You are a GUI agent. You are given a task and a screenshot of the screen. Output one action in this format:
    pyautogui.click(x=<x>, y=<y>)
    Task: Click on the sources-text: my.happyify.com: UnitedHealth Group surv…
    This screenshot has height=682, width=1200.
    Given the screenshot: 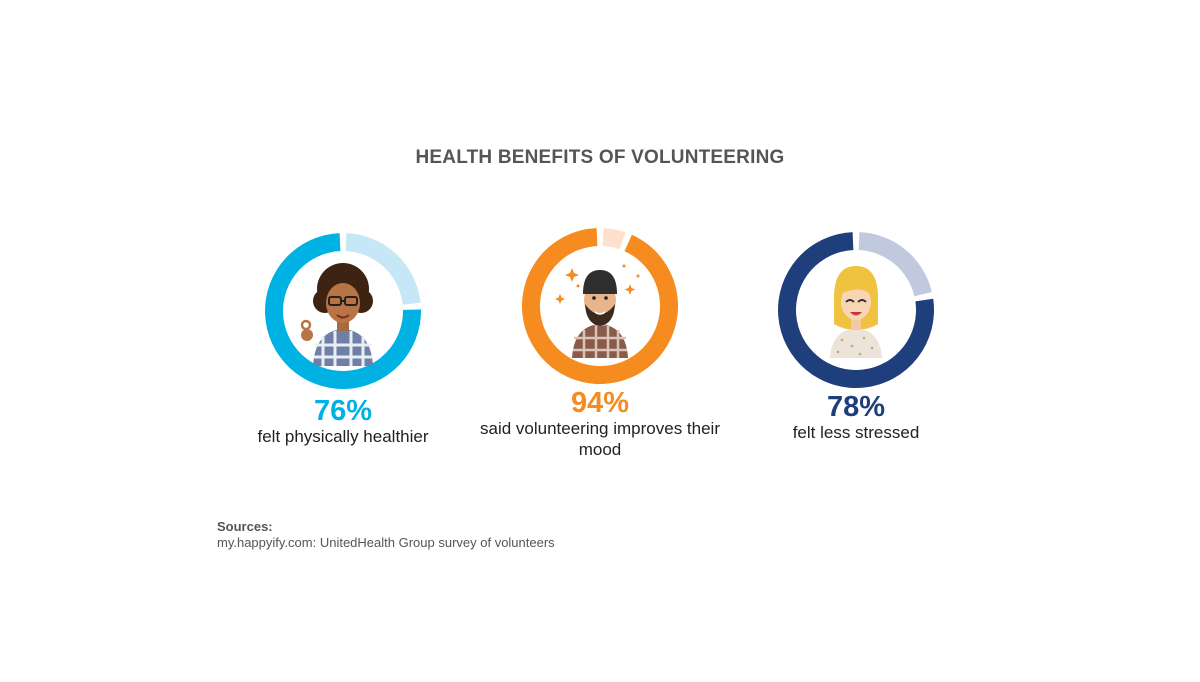 What is the action you would take?
    pyautogui.click(x=386, y=542)
    